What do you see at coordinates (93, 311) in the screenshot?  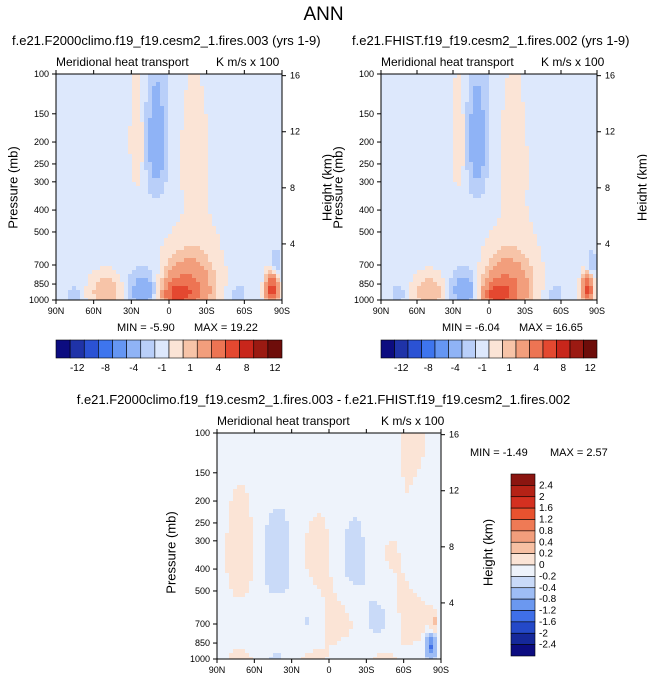 I see `x-tick-label: 60N` at bounding box center [93, 311].